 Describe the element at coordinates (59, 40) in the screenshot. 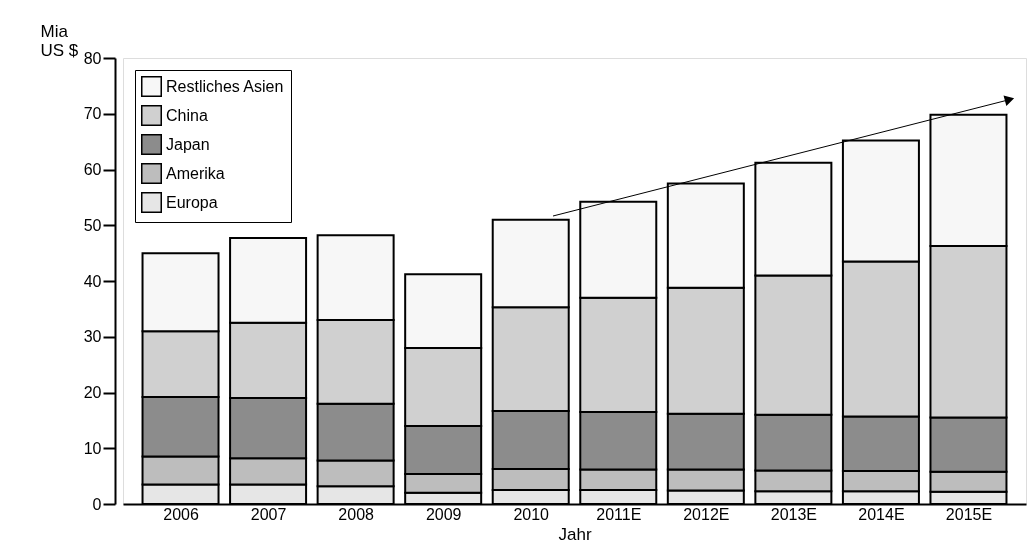

I see `y-axis-title: Mia US $` at that location.